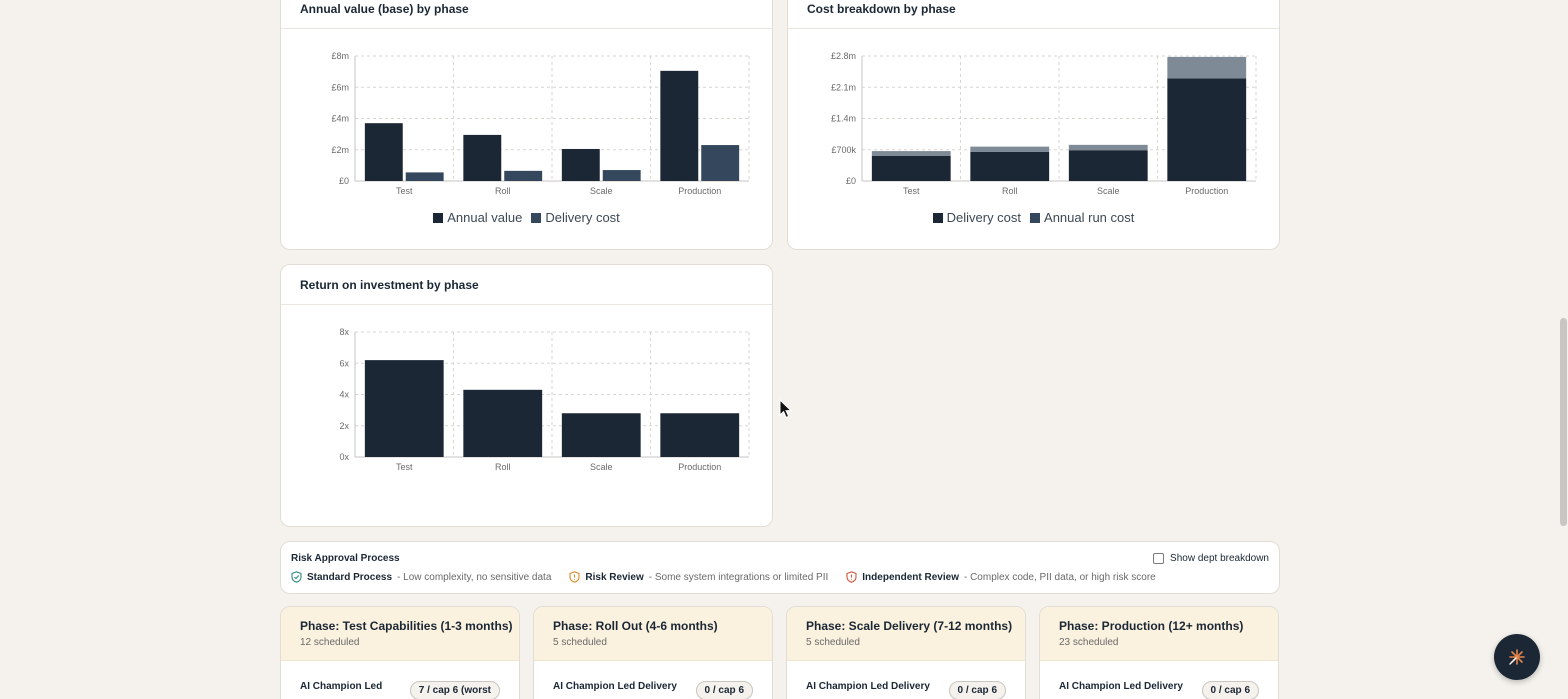  Describe the element at coordinates (1089, 217) in the screenshot. I see `legend-label: Annual run cost` at that location.